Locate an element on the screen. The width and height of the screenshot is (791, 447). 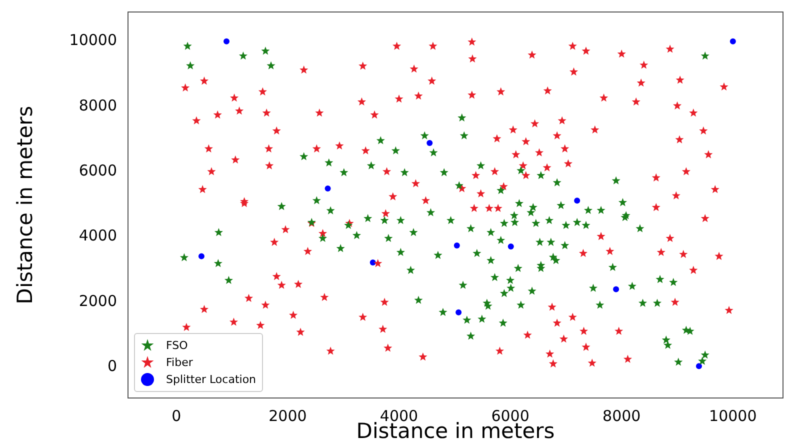
x-tick-label: 10000 is located at coordinates (733, 415).